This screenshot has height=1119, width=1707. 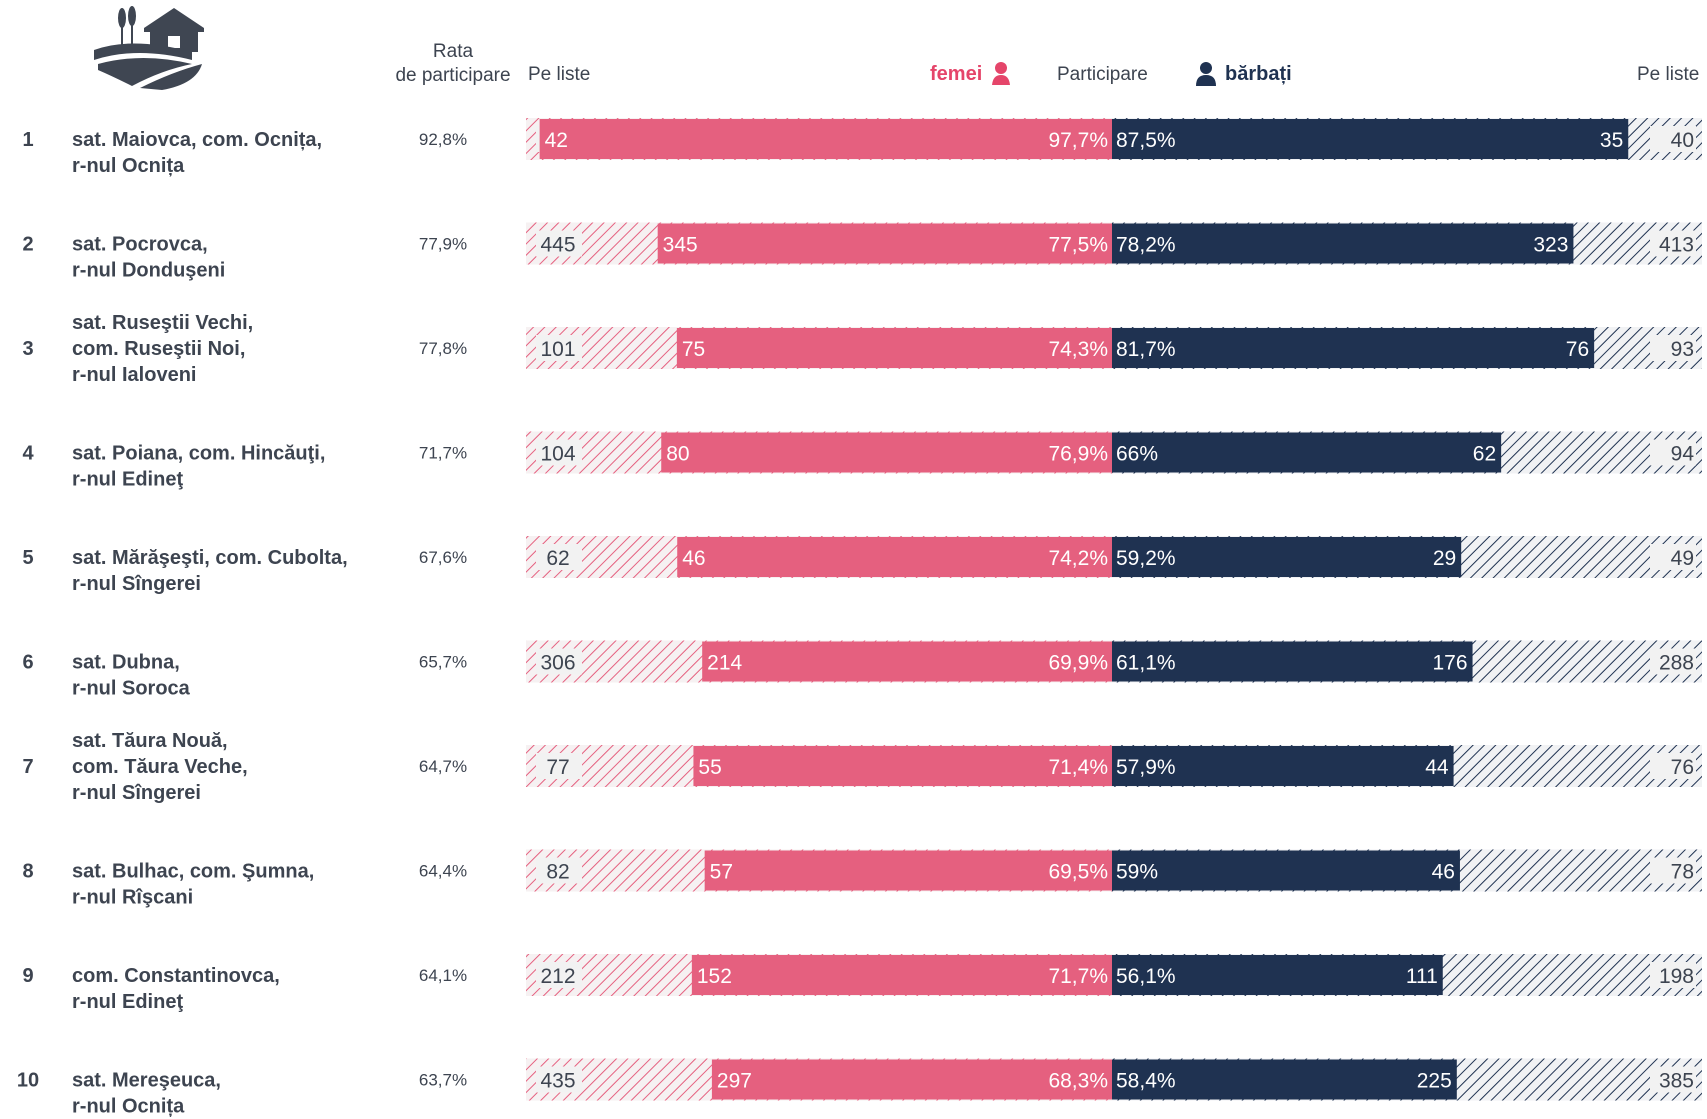 I want to click on female-list-value: 306, so click(x=557, y=663).